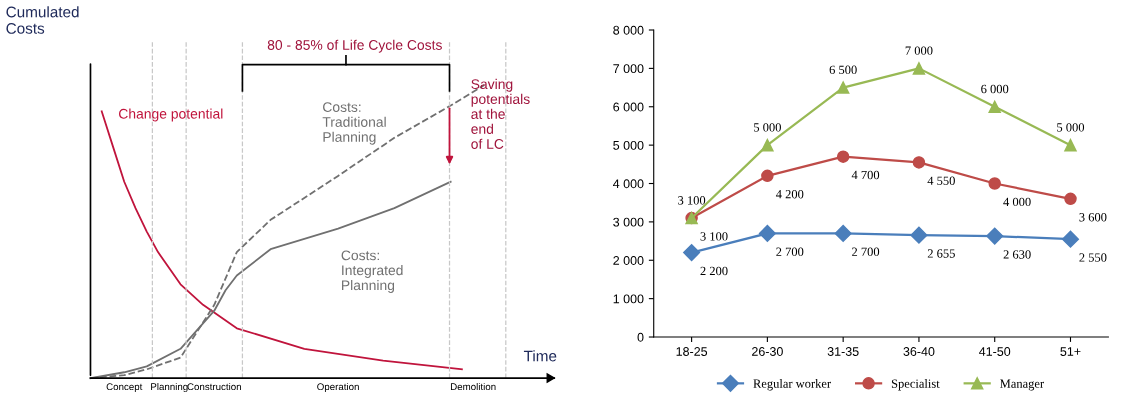 This screenshot has width=1131, height=411. Describe the element at coordinates (640, 337) in the screenshot. I see `y-tick-label: 0` at that location.